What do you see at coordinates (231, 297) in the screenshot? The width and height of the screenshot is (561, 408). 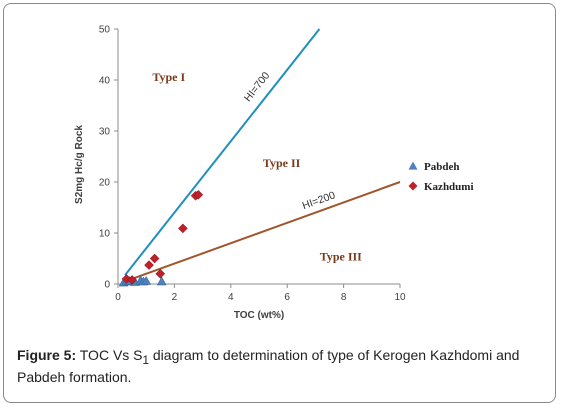 I see `x-tick-label: 4` at bounding box center [231, 297].